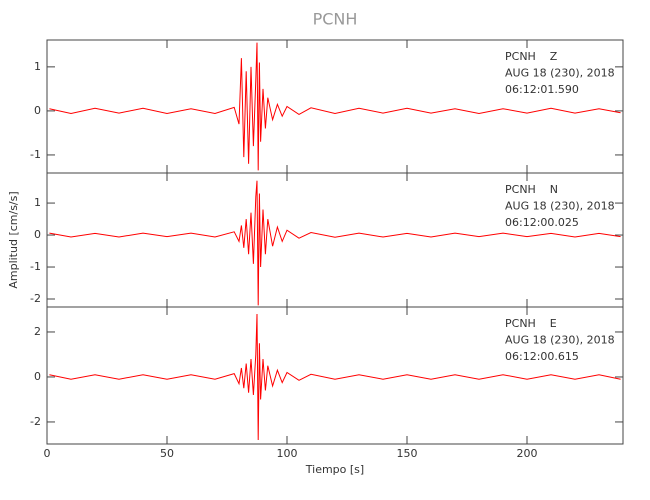  I want to click on x-tick-label: 200, so click(527, 453).